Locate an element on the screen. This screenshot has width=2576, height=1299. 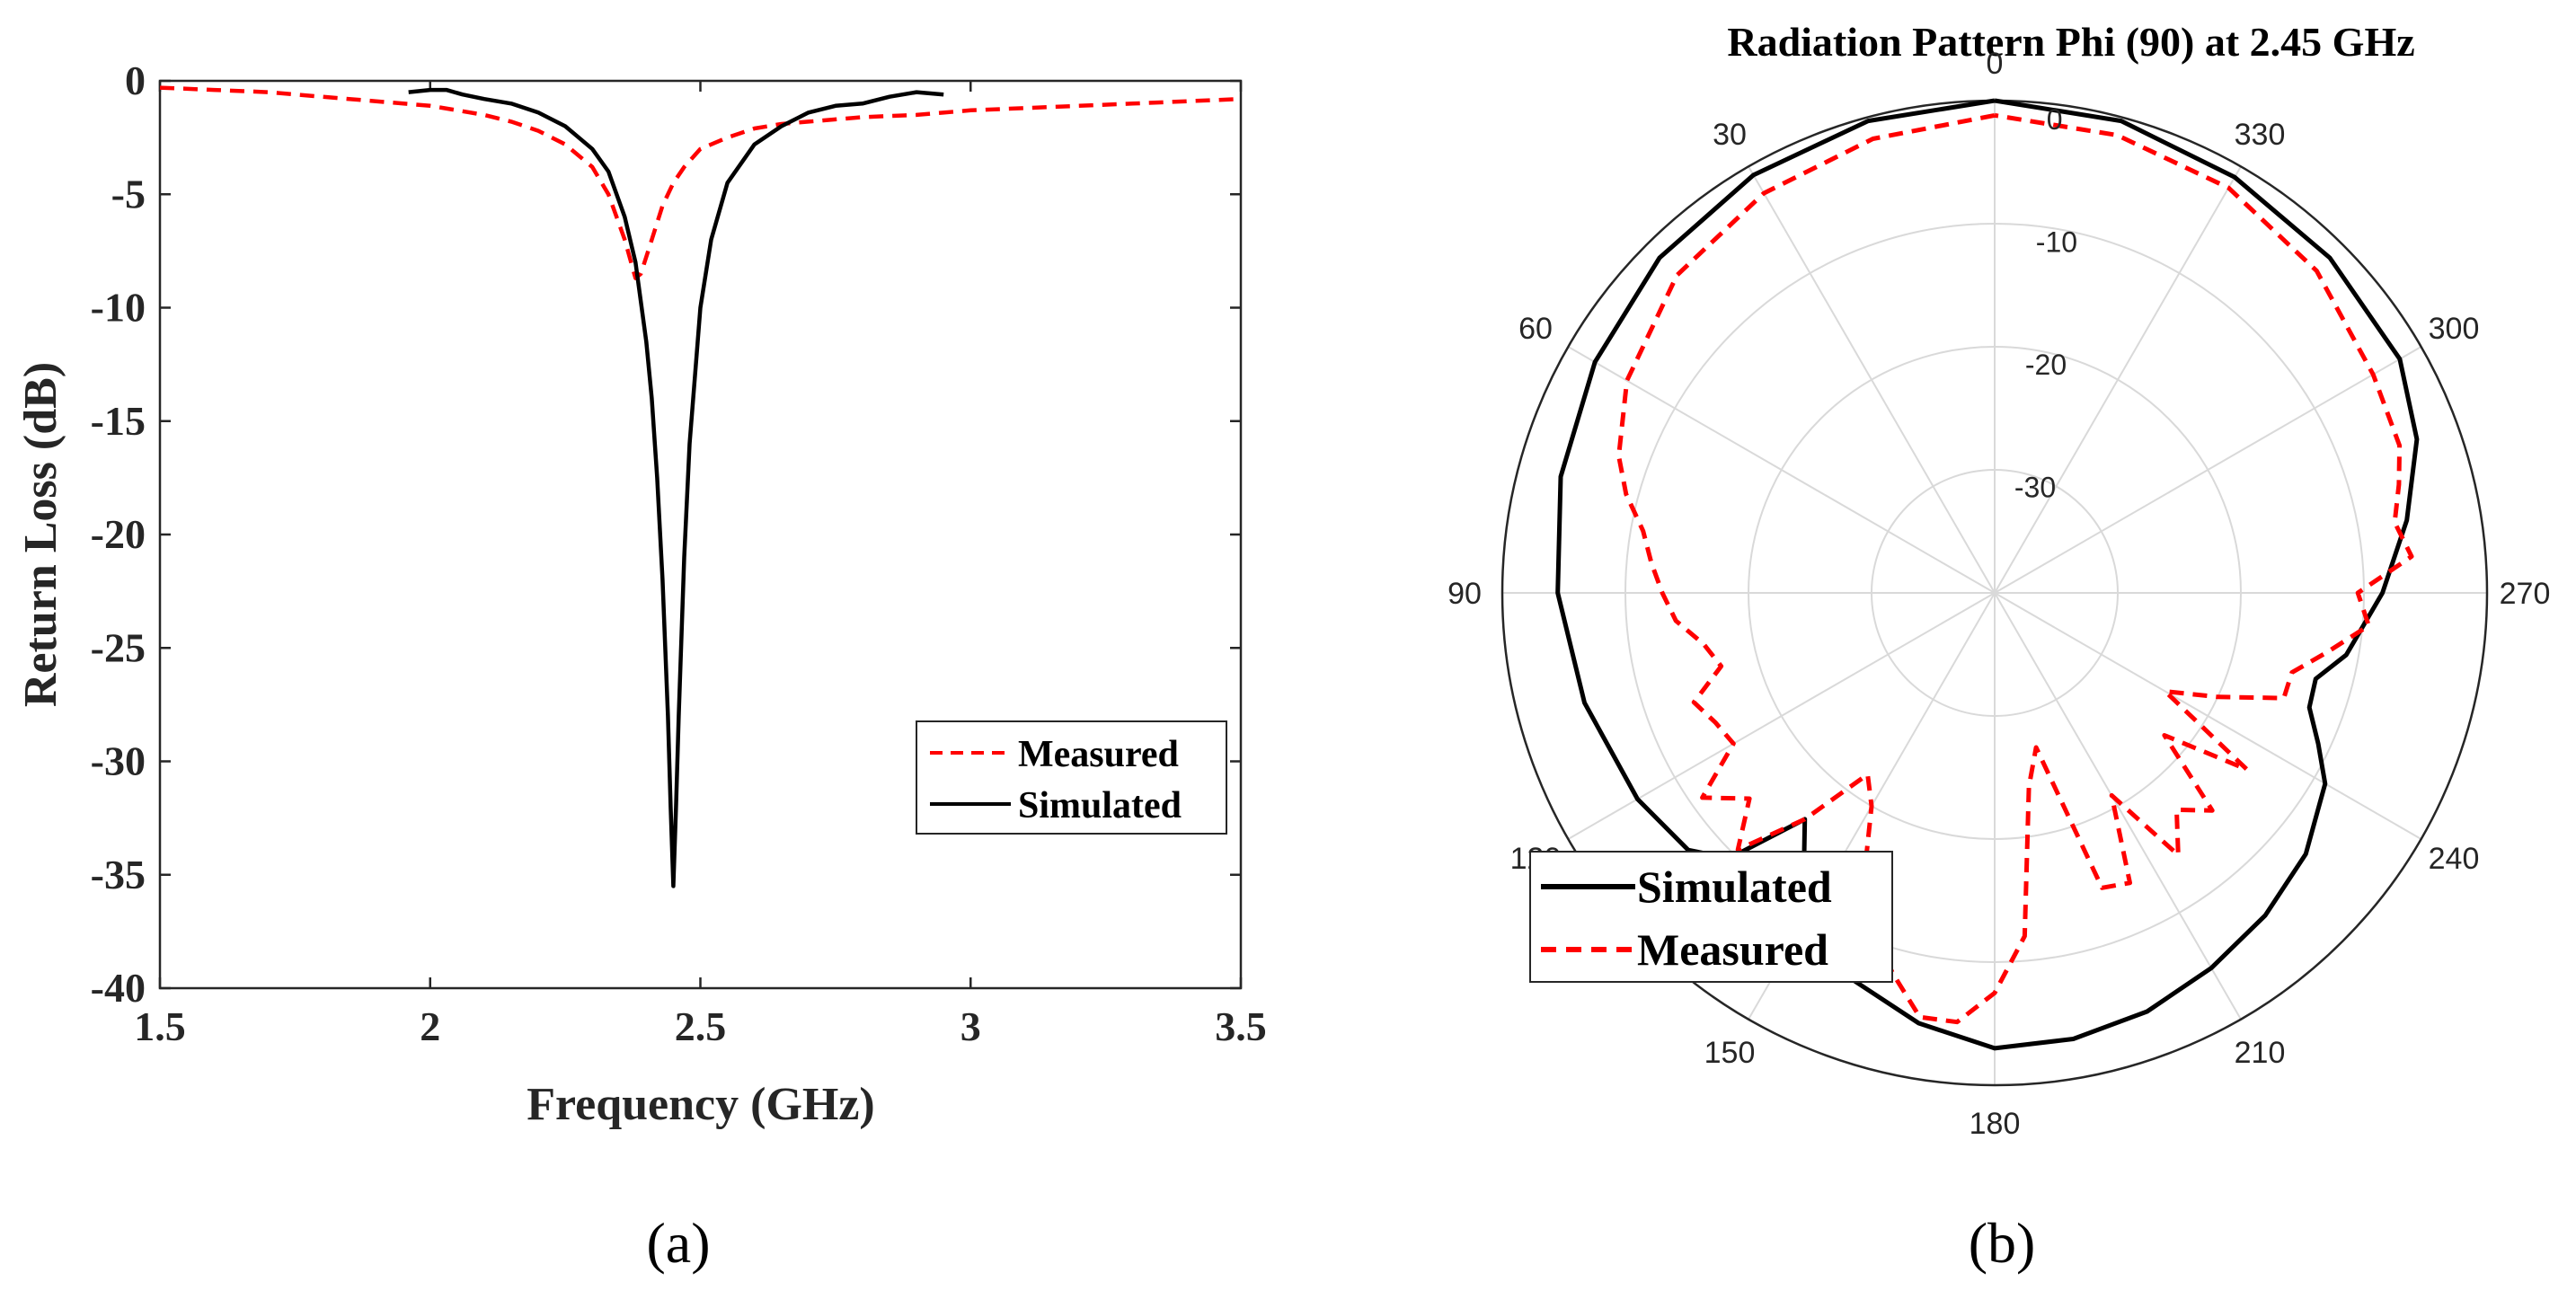
ytick-label: -35 is located at coordinates (118, 874).